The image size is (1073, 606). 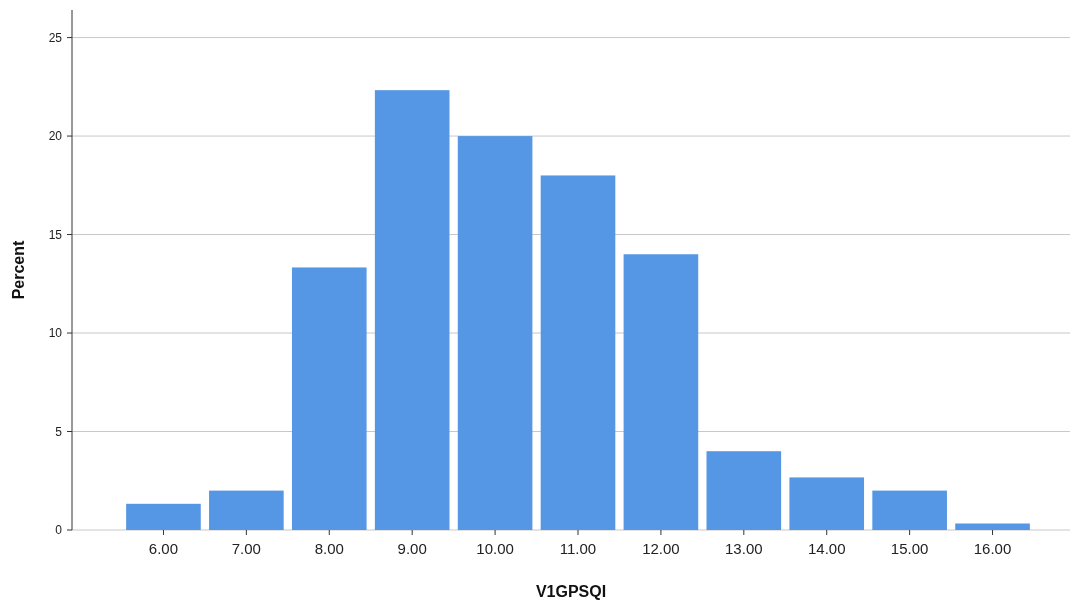 I want to click on x-tick-label: 16.00, so click(x=992, y=548).